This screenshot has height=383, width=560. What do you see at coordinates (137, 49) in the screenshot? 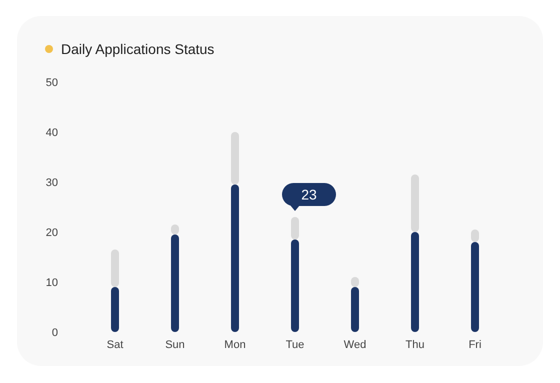
I see `chart-title: Daily Applications Status` at bounding box center [137, 49].